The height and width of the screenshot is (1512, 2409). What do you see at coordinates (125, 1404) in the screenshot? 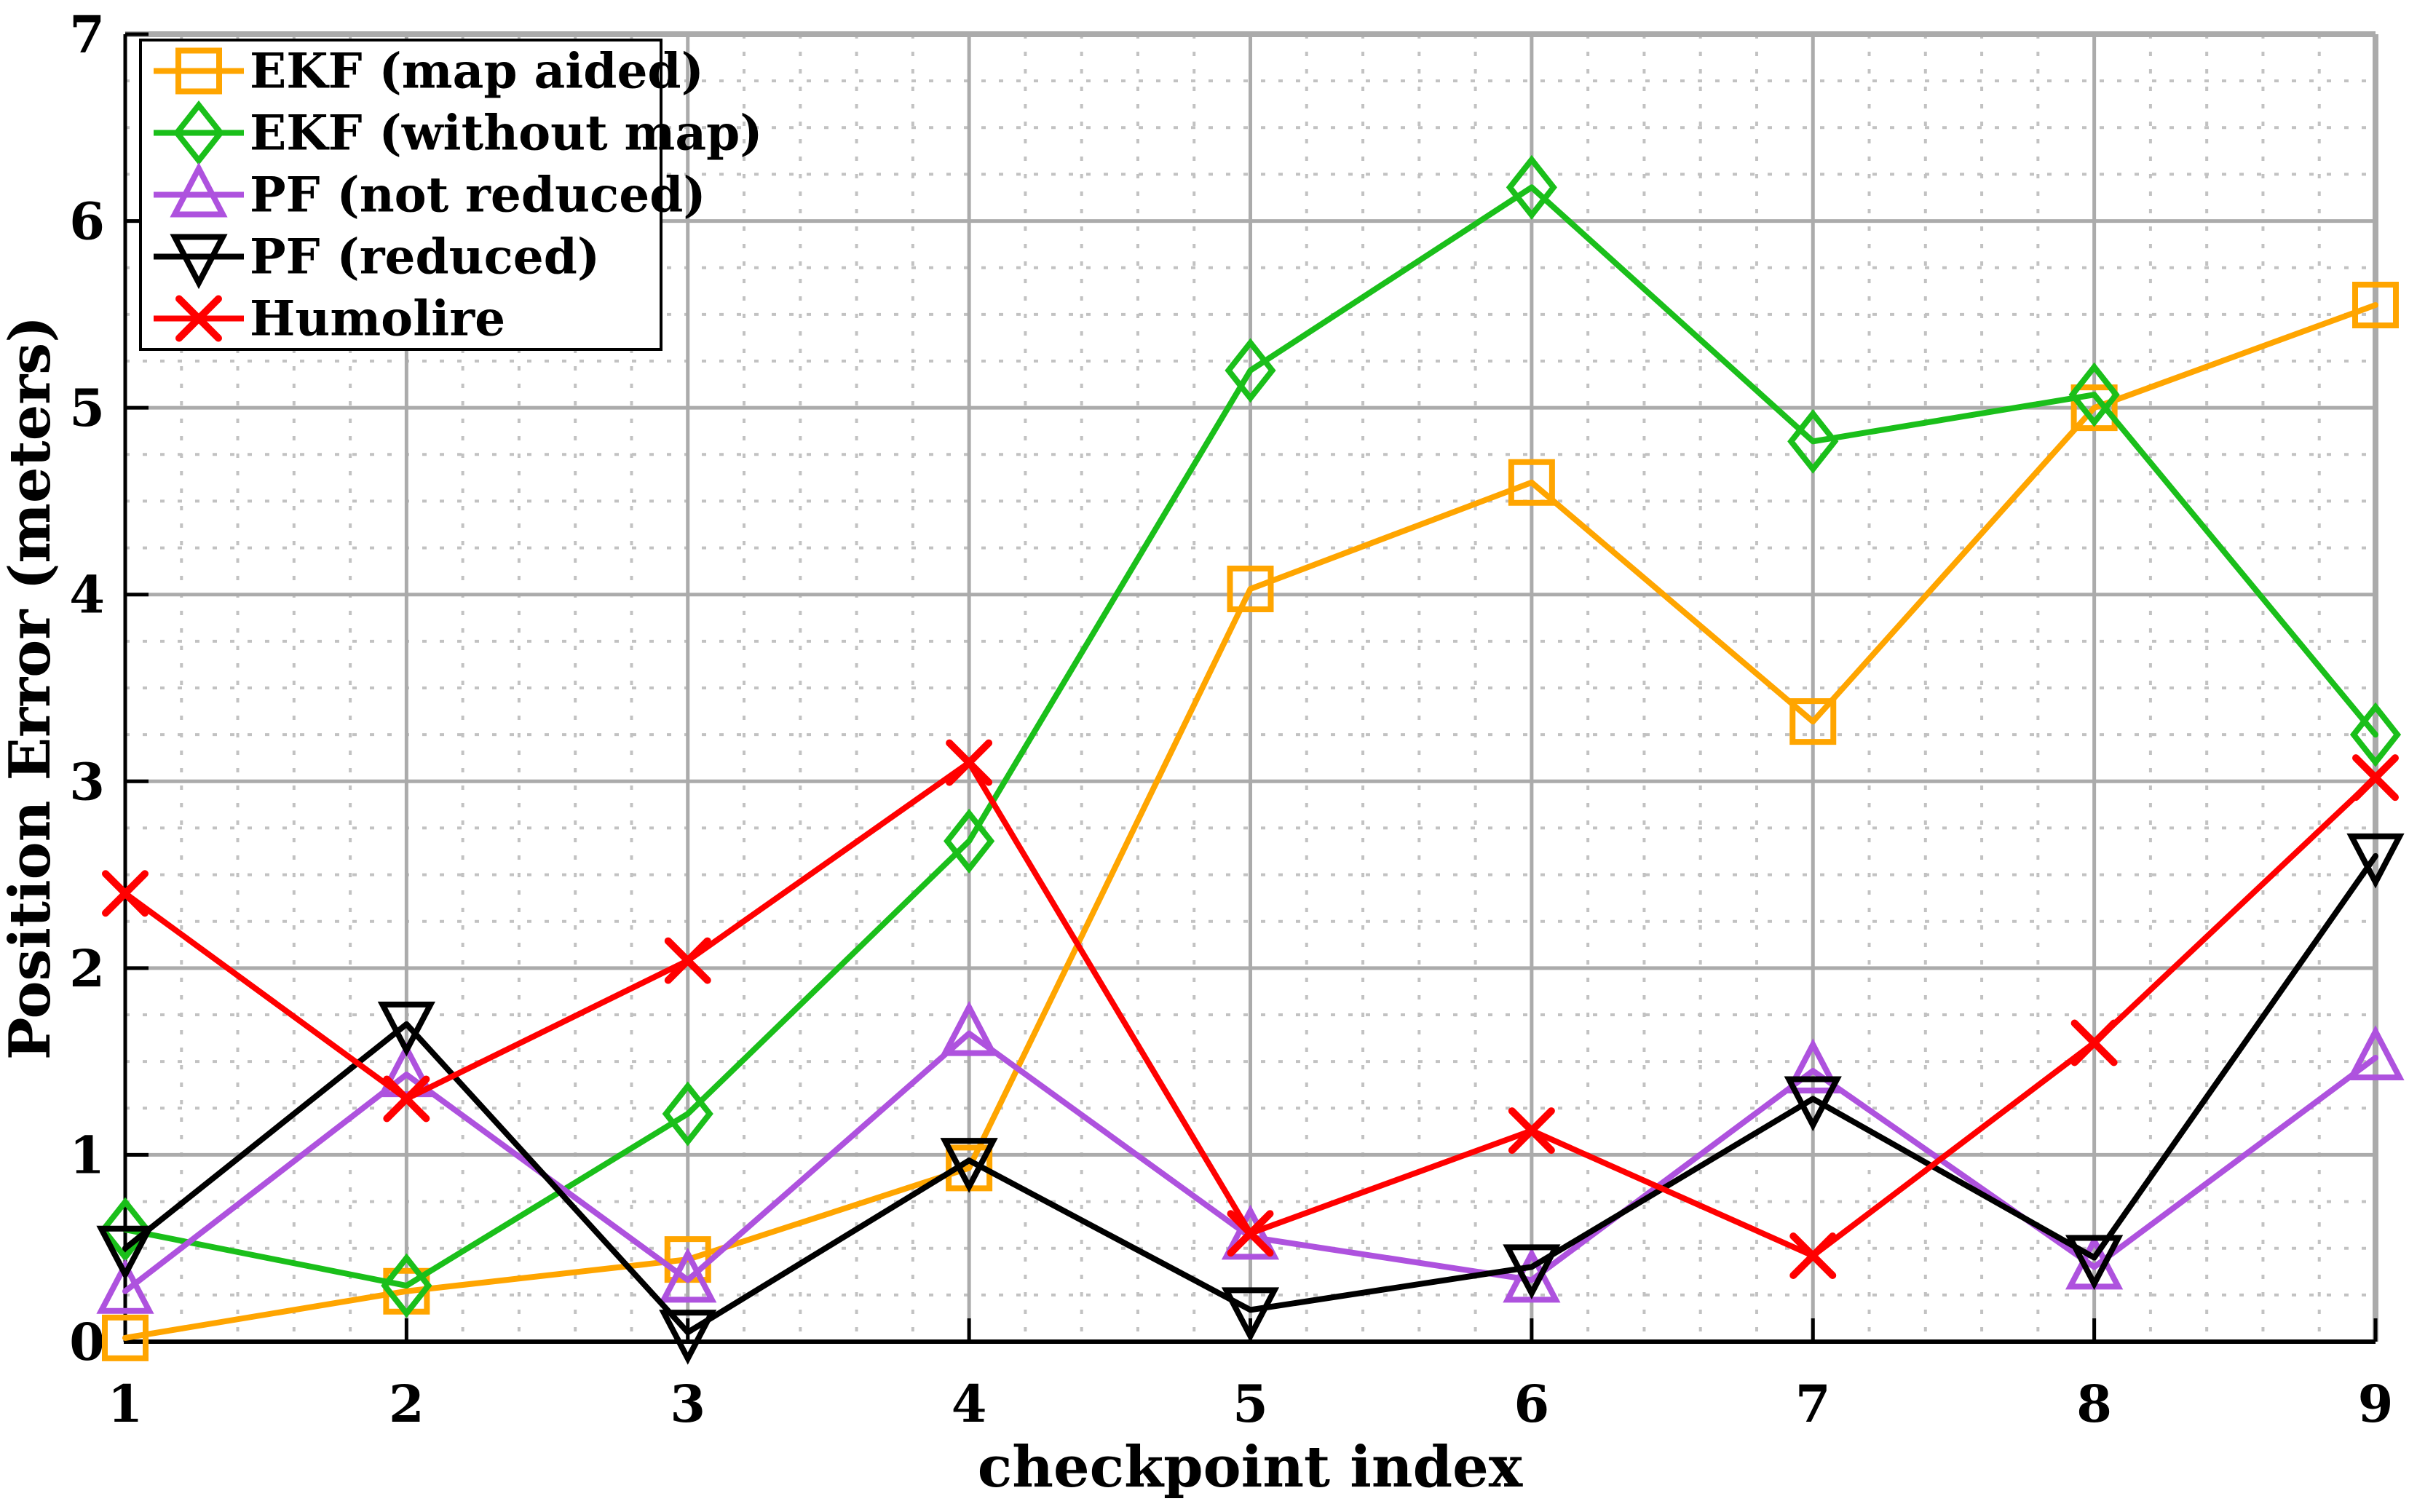
I see `x-tick-label: 1` at bounding box center [125, 1404].